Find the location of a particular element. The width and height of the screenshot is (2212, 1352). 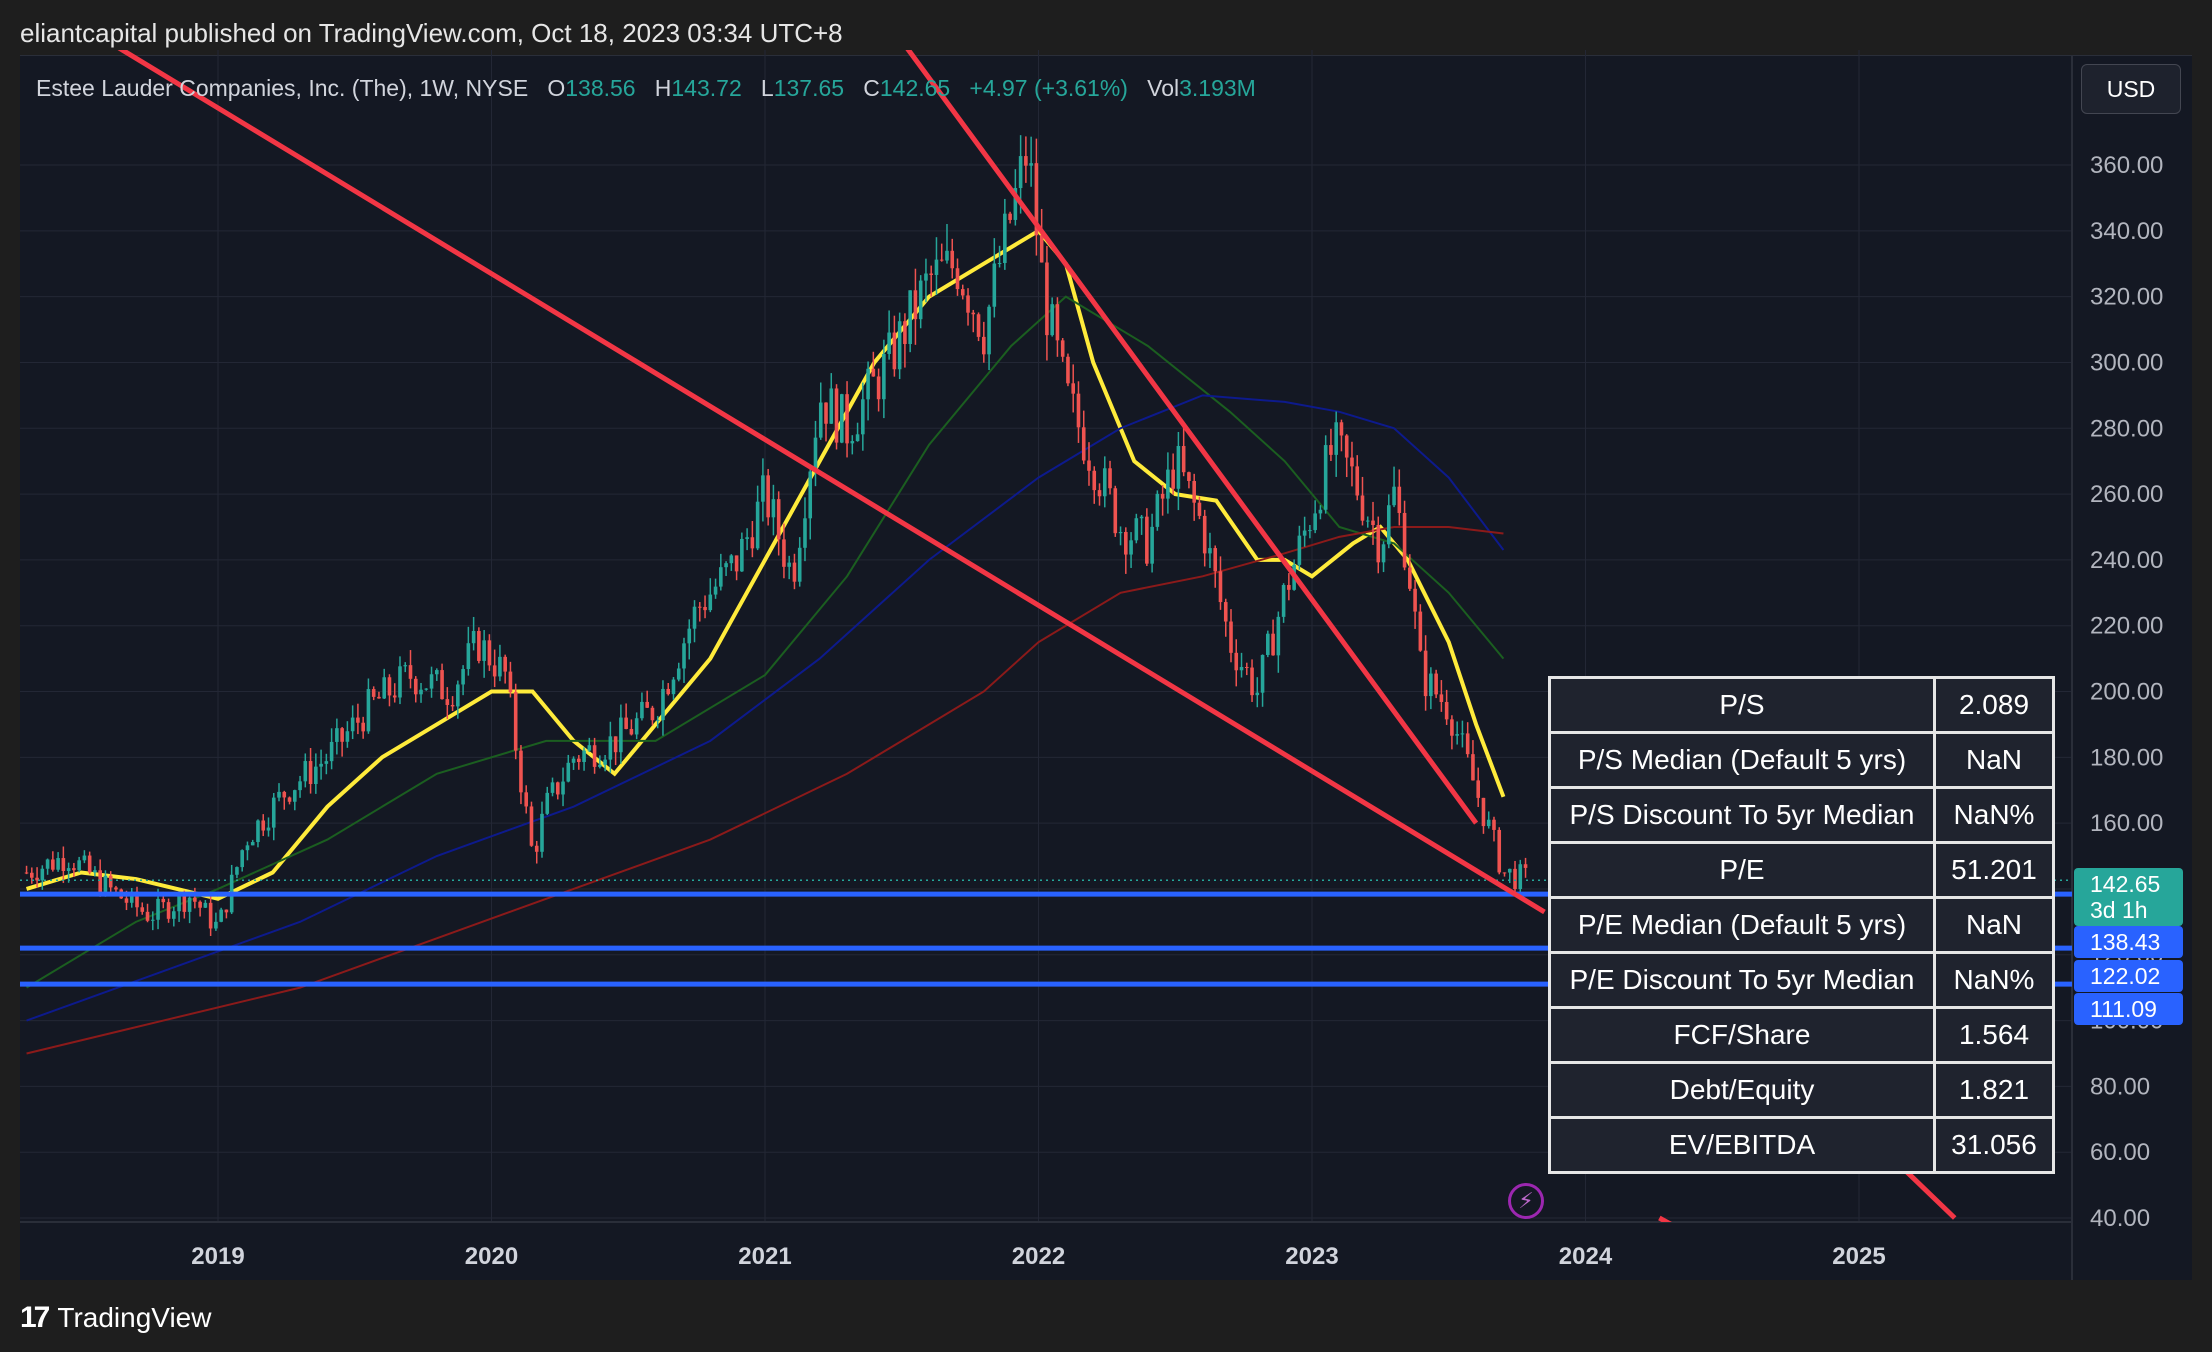

lightning-icon: ⚡ is located at coordinates (1526, 1201).